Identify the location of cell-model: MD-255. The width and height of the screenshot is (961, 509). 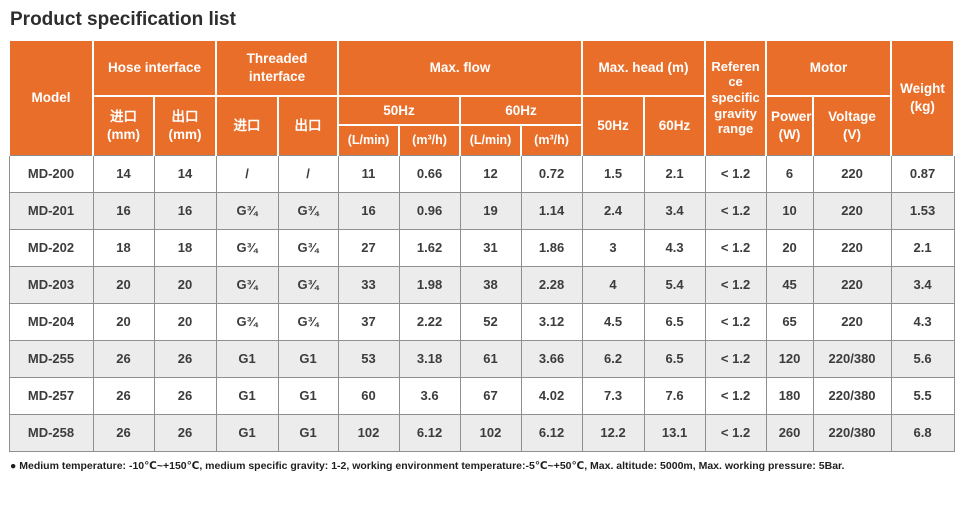
(51, 358).